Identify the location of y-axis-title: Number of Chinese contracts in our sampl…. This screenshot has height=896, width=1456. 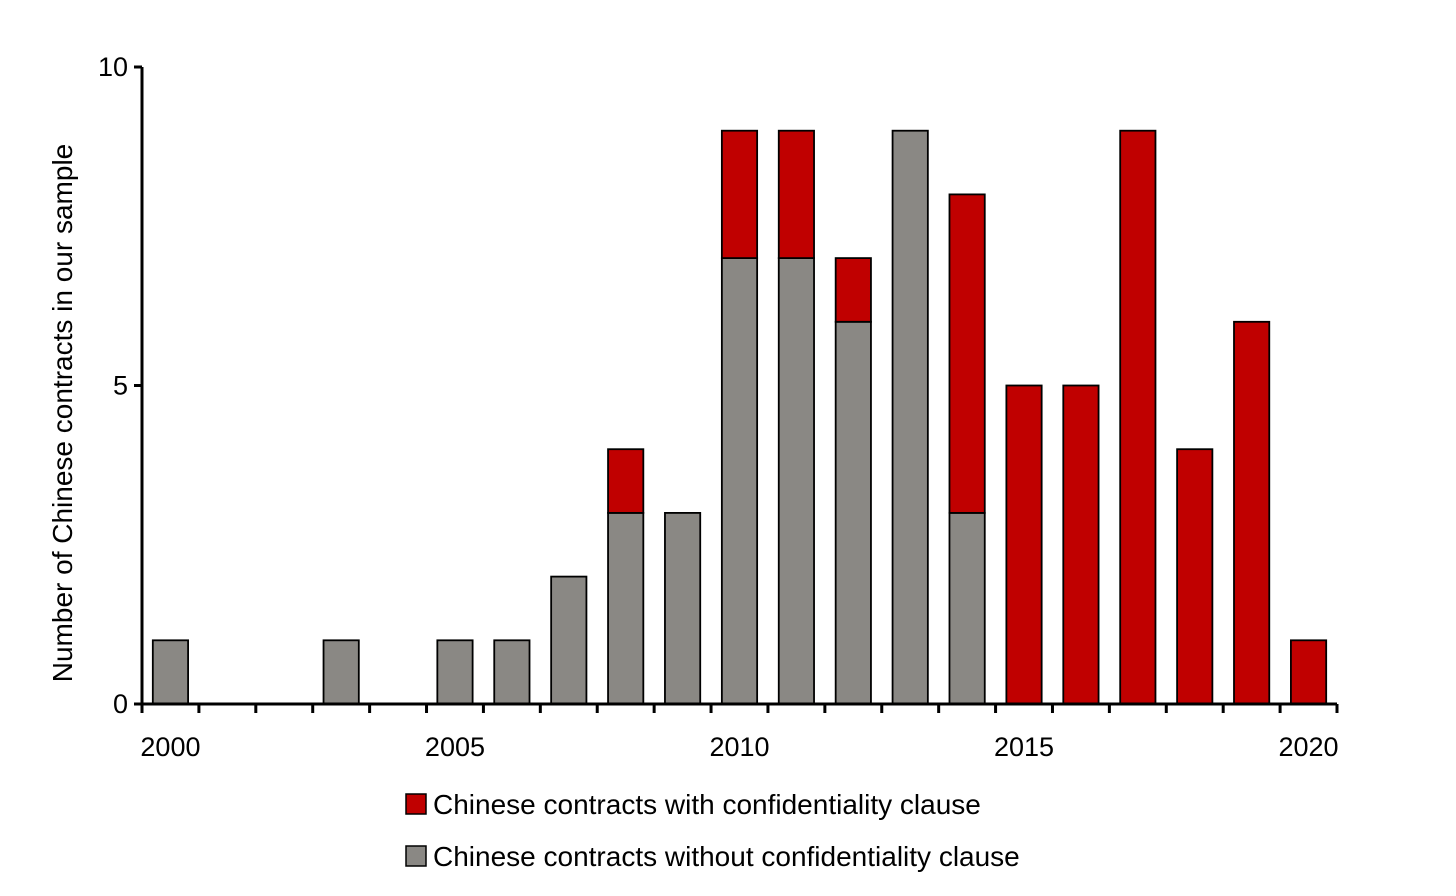
(62, 413).